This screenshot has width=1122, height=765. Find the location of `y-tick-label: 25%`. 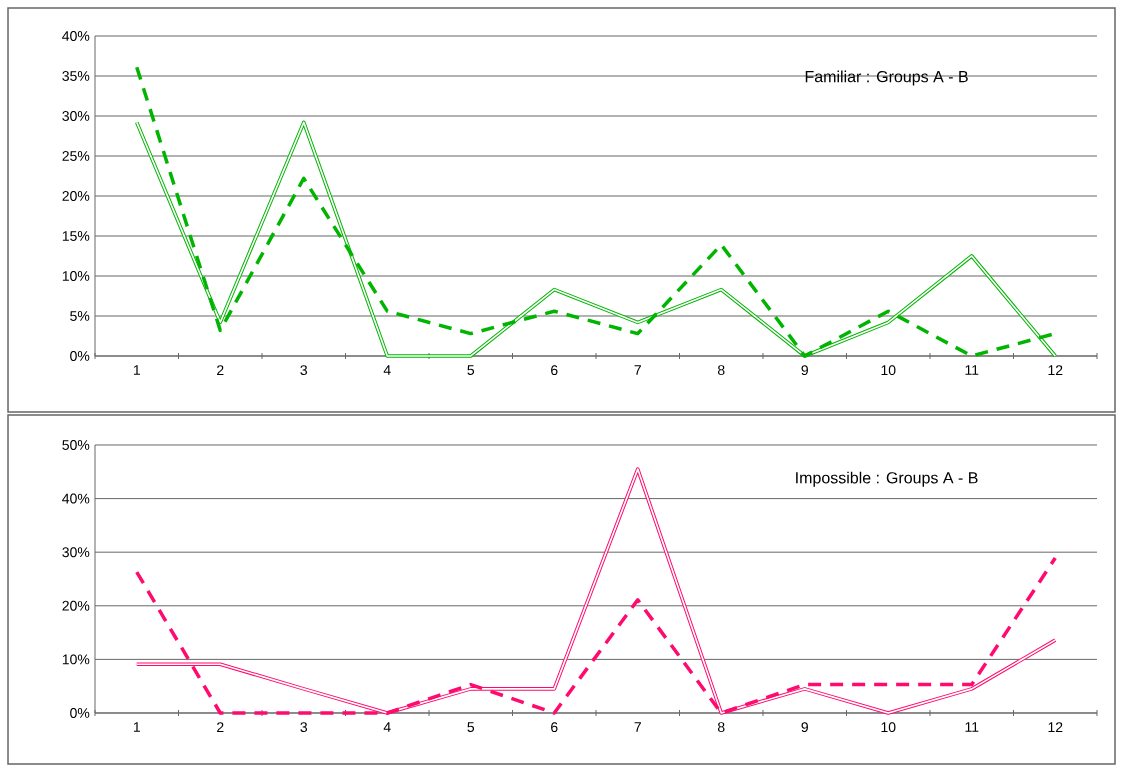

y-tick-label: 25% is located at coordinates (76, 156).